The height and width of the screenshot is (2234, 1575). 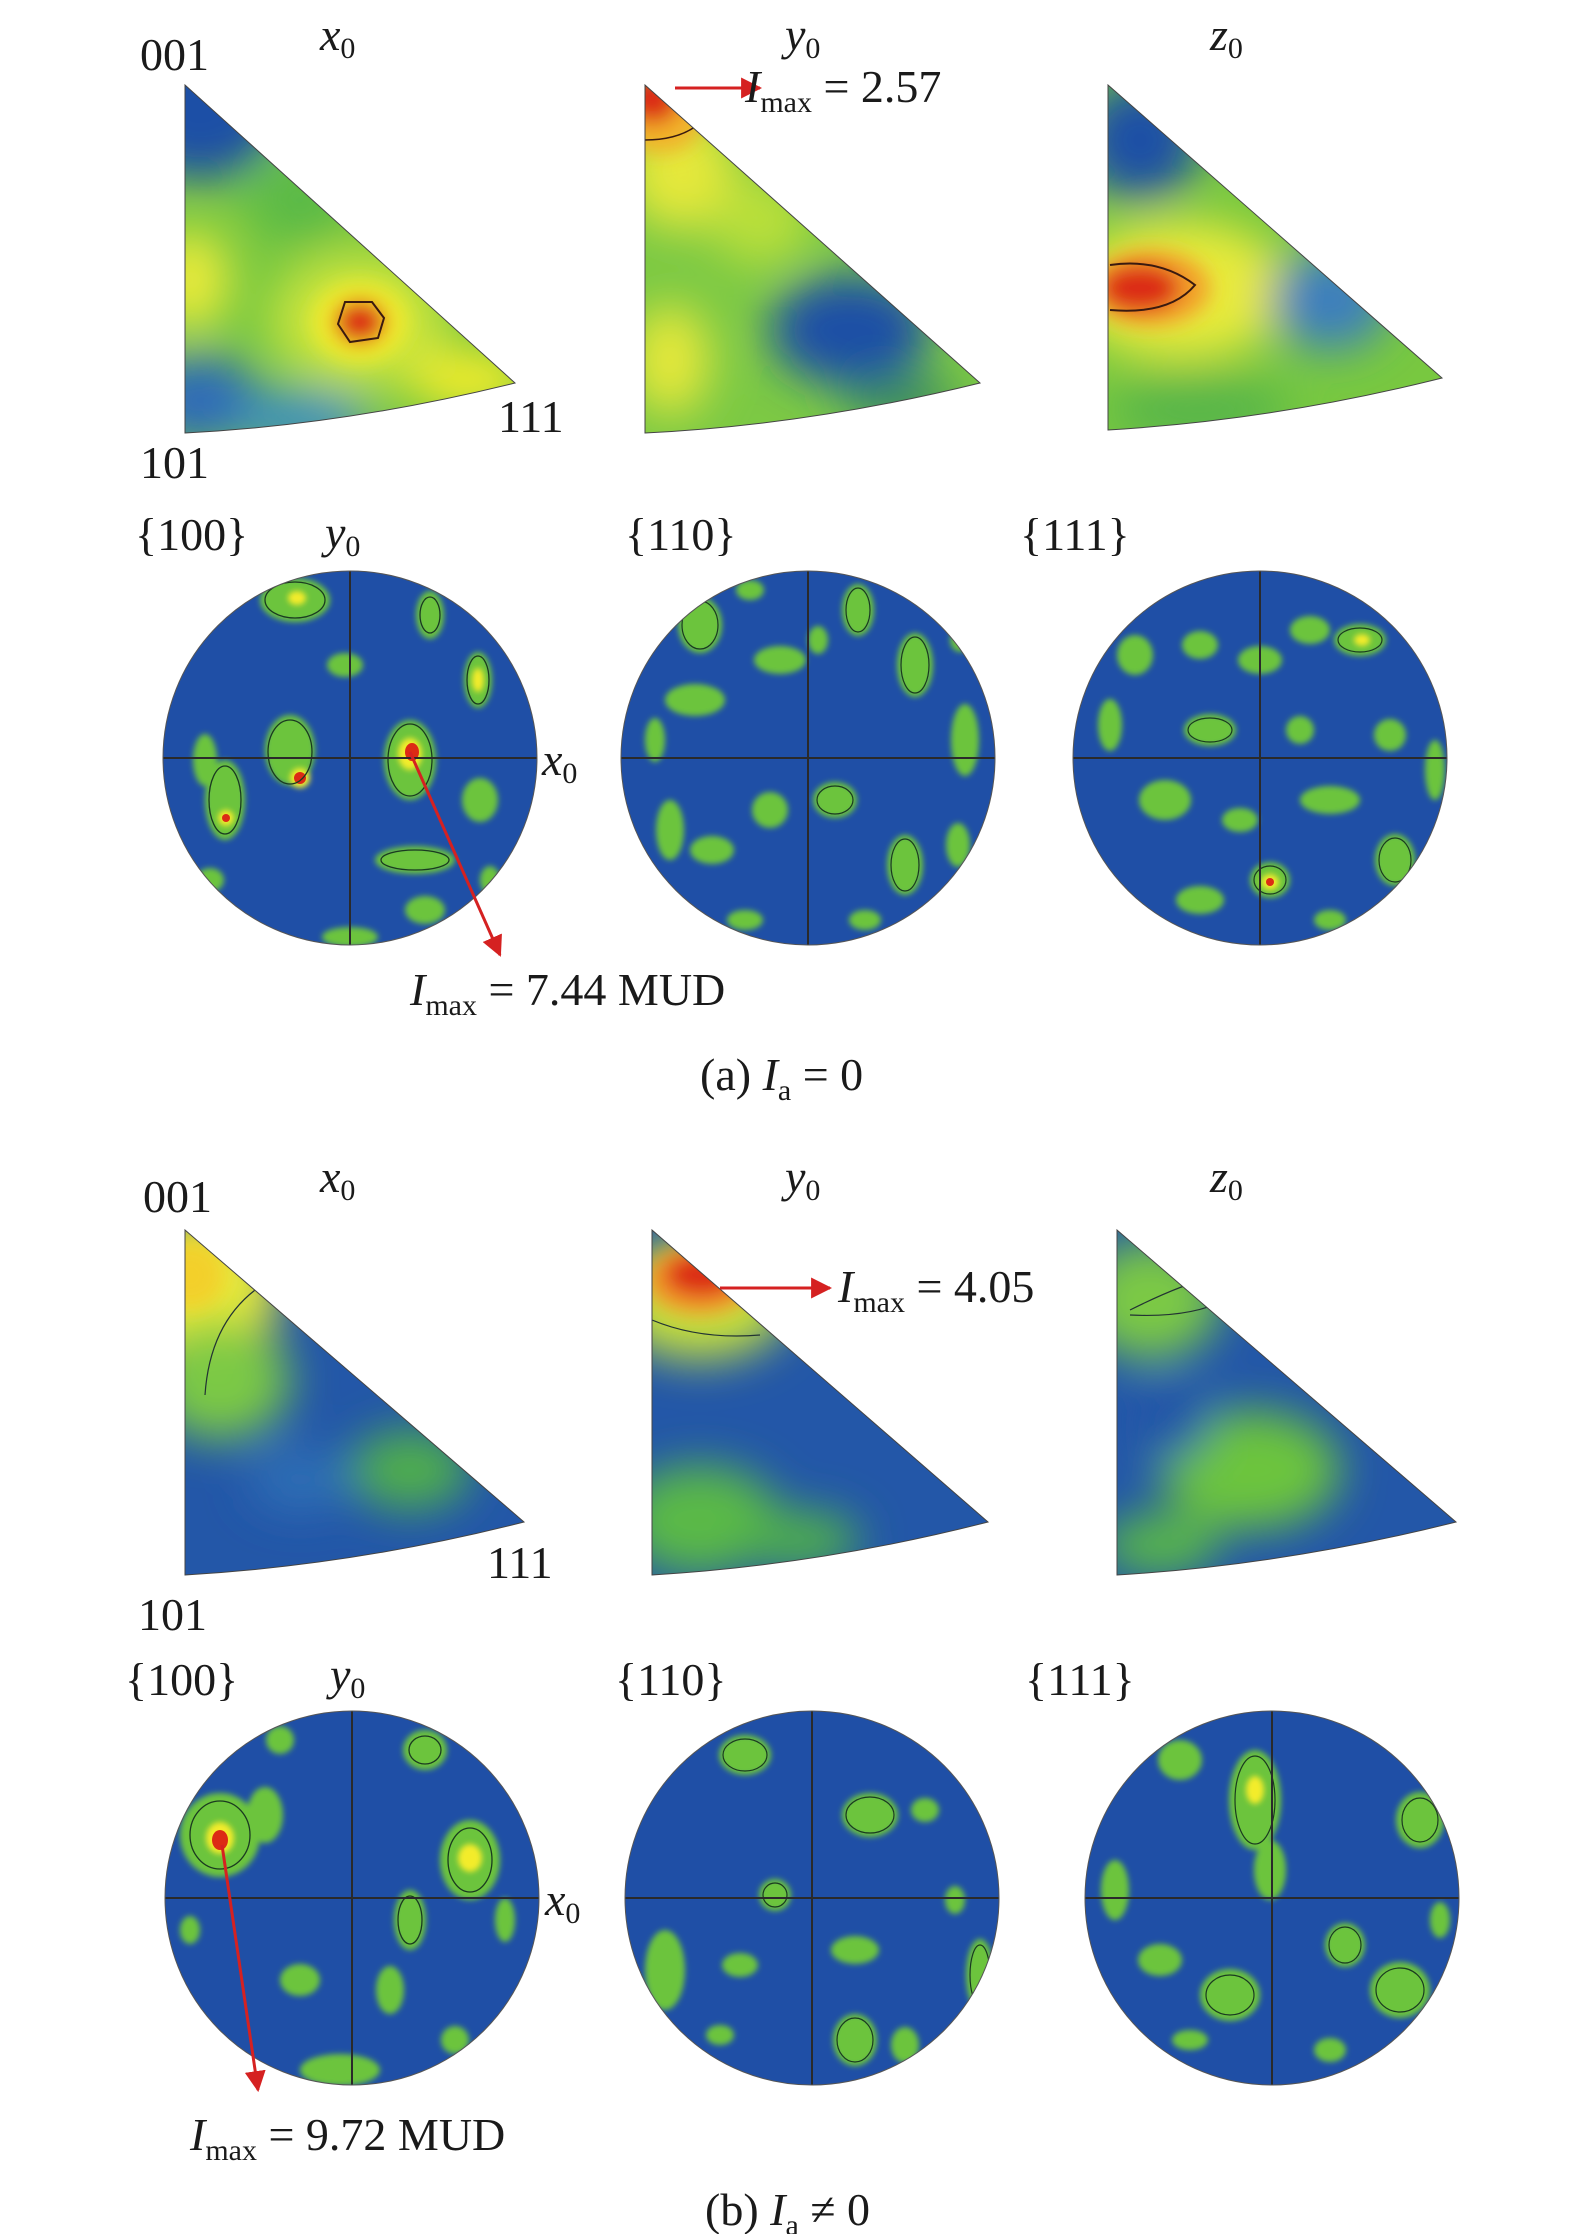 I want to click on ipf-map-b-y, so click(x=820, y=1402).